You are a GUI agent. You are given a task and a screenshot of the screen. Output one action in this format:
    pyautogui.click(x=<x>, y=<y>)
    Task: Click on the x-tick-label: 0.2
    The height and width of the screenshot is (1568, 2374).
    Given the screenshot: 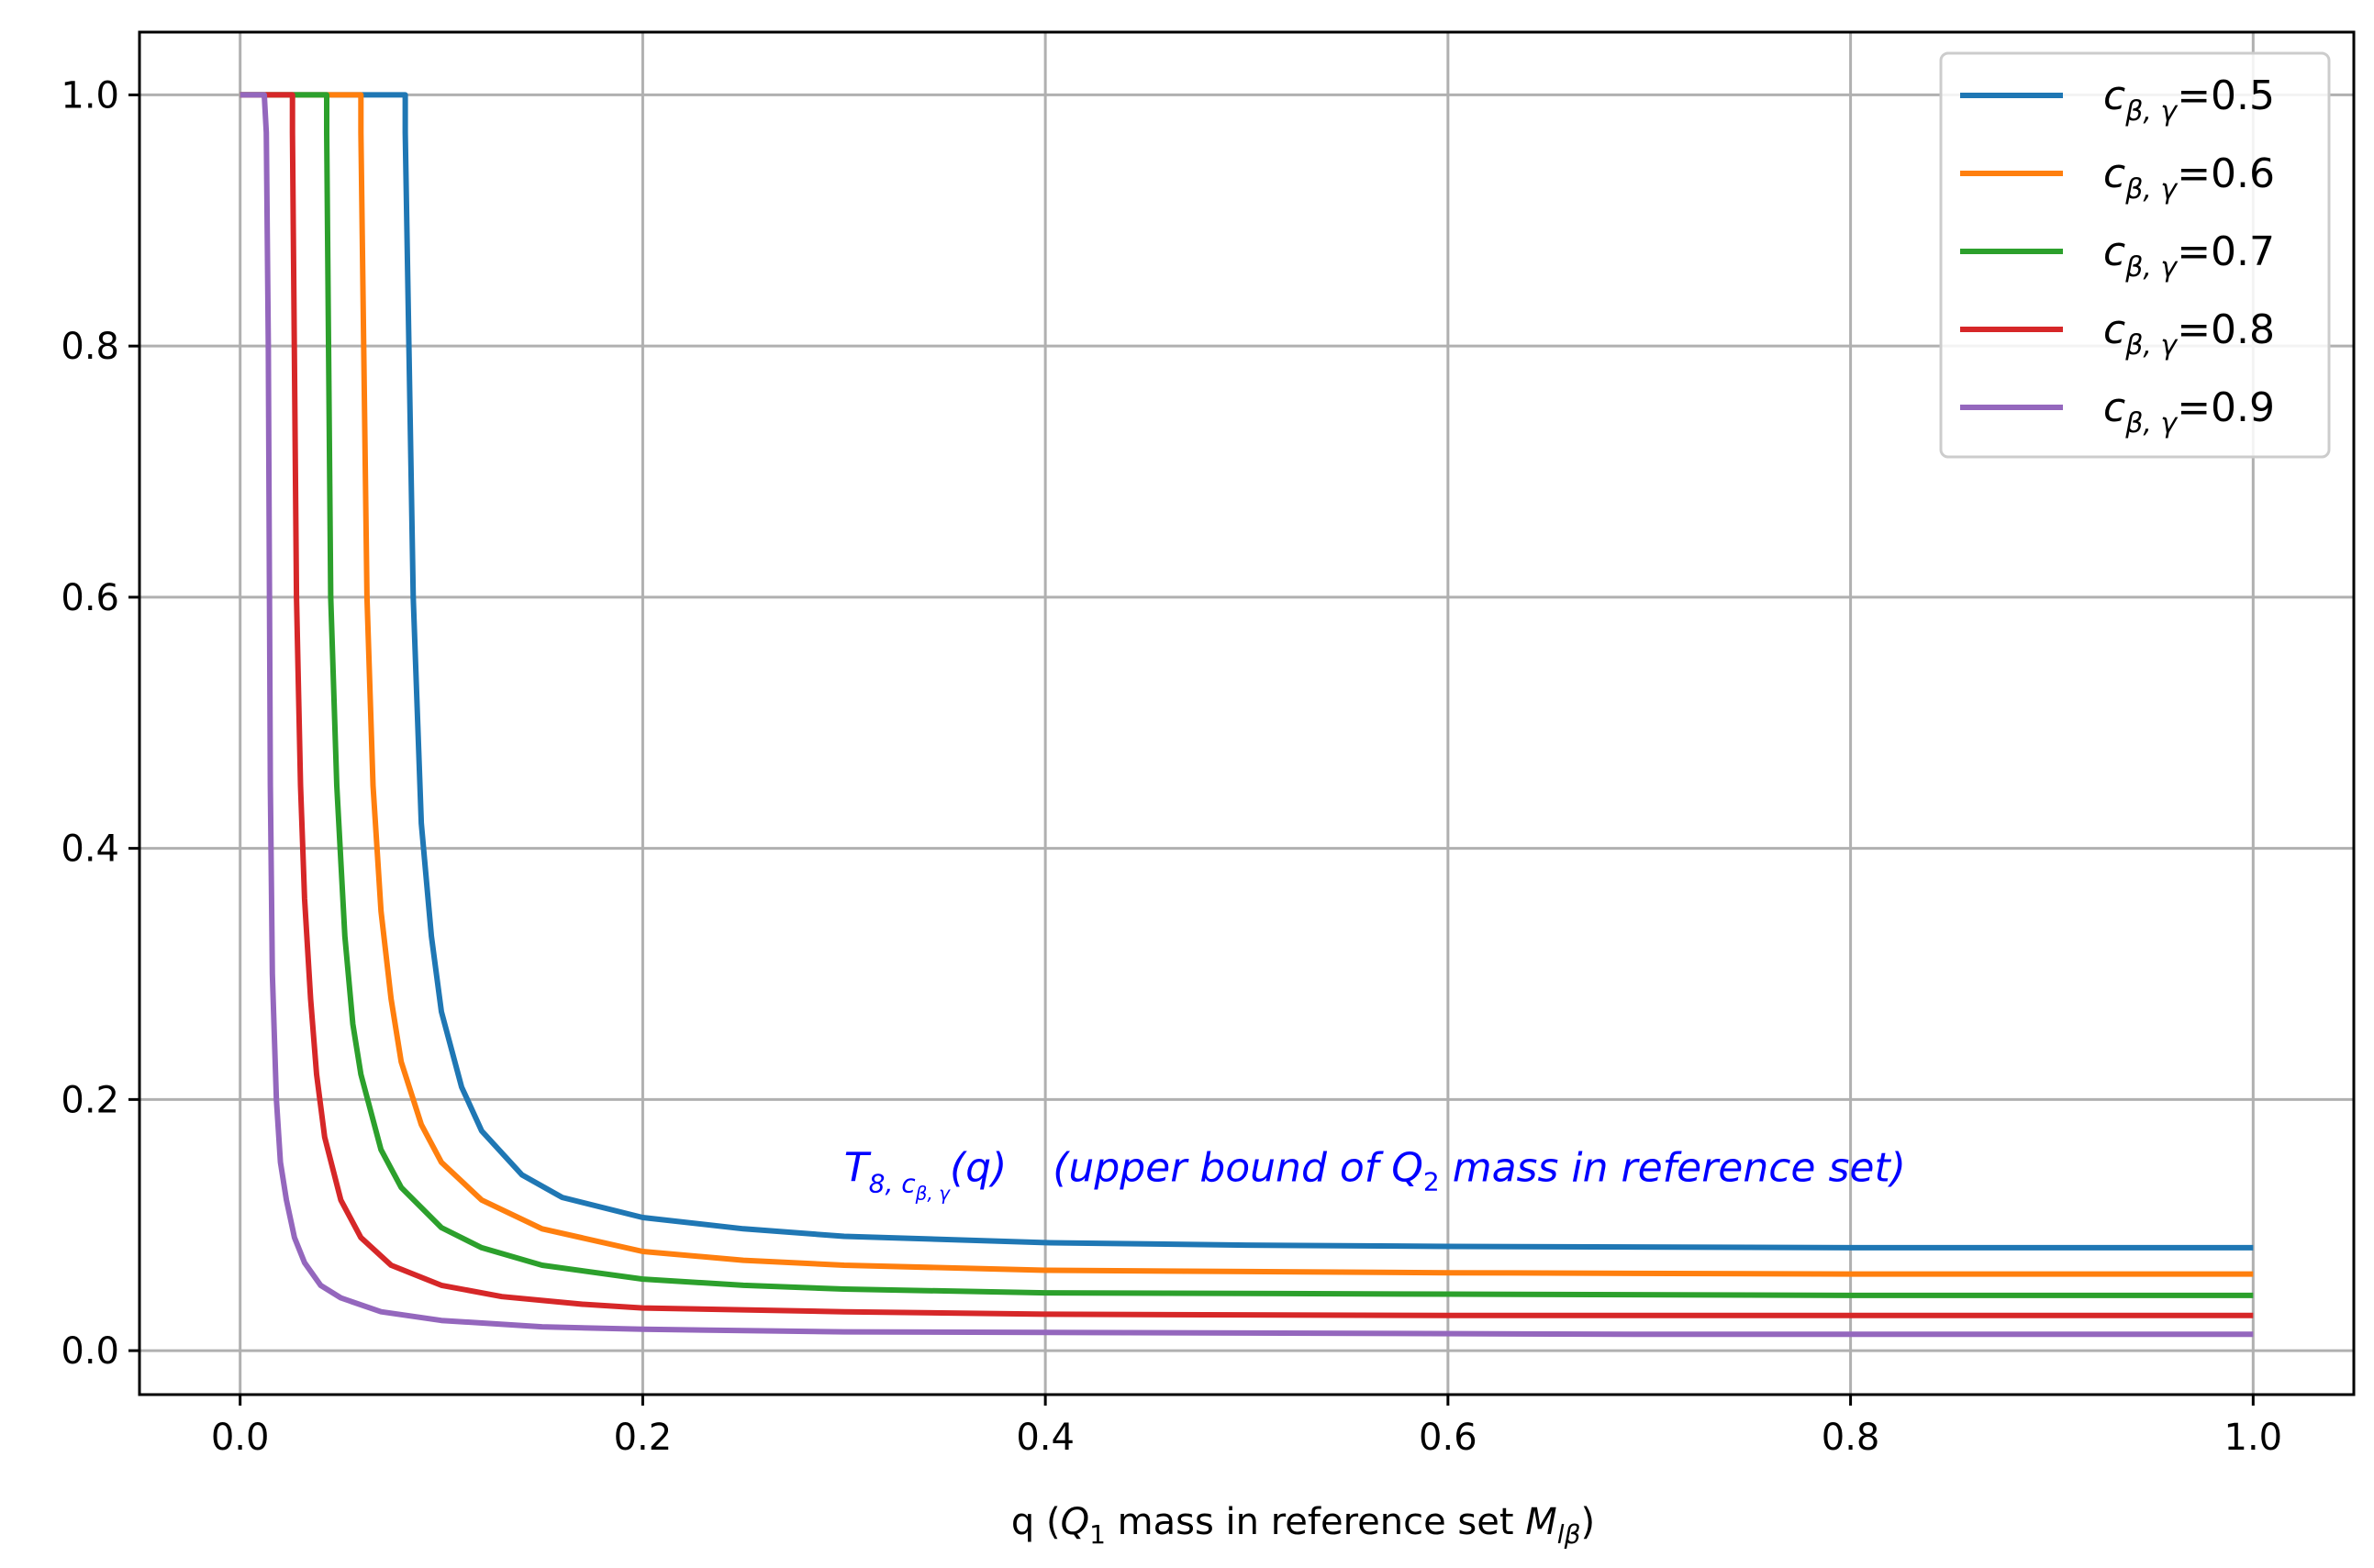 What is the action you would take?
    pyautogui.click(x=643, y=1438)
    